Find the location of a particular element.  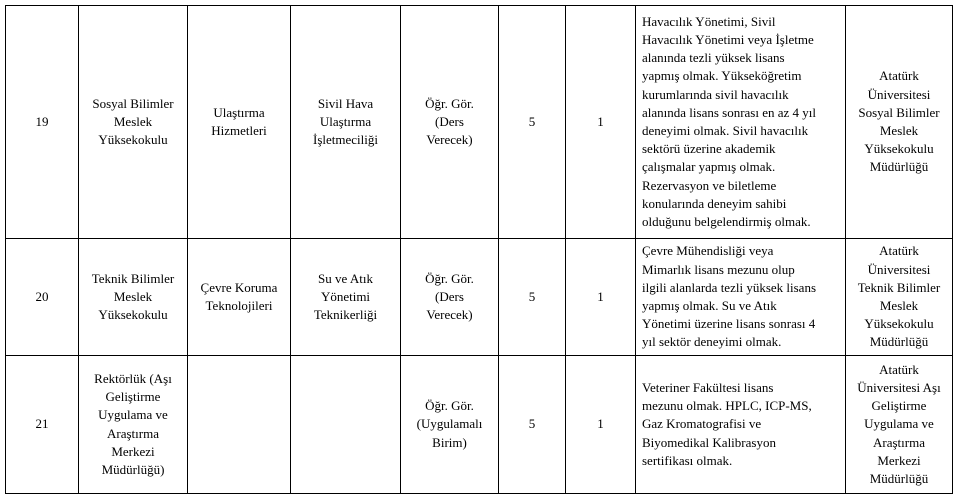

title-cell: Öğr. Gör. (Uygulamalı Birim) is located at coordinates (449, 424).